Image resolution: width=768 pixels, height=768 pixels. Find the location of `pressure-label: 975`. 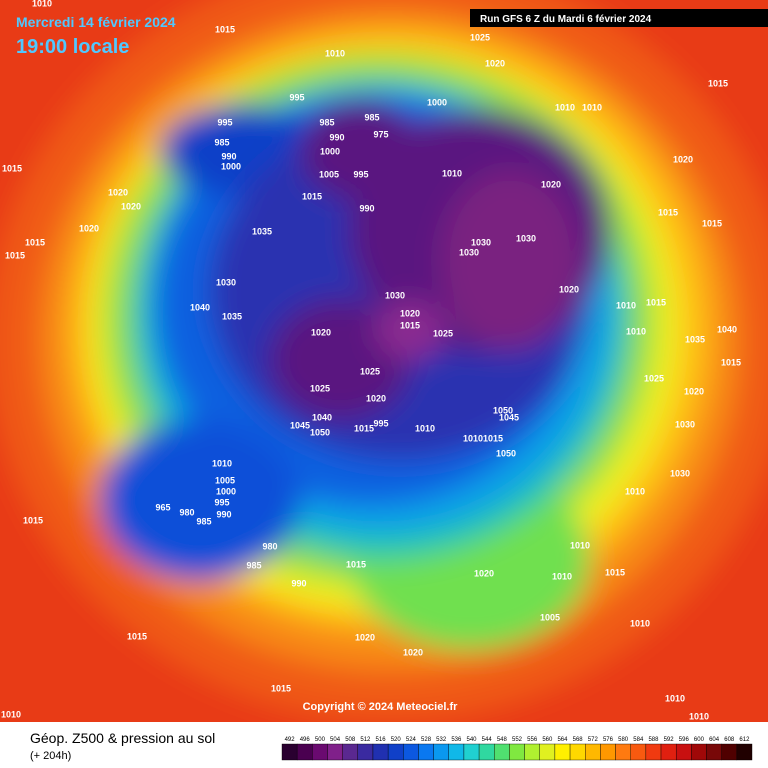

pressure-label: 975 is located at coordinates (380, 134).